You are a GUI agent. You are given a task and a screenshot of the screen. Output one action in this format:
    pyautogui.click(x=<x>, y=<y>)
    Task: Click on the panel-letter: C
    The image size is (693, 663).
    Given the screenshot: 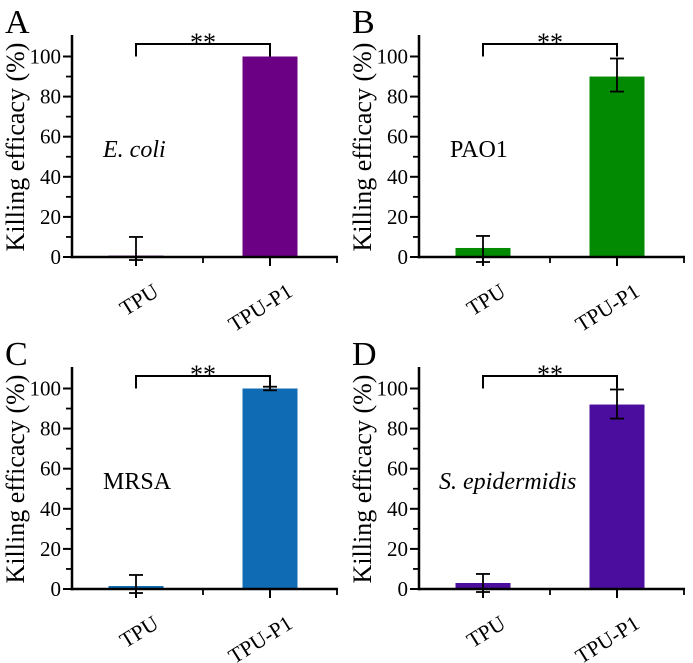 What is the action you would take?
    pyautogui.click(x=16, y=354)
    